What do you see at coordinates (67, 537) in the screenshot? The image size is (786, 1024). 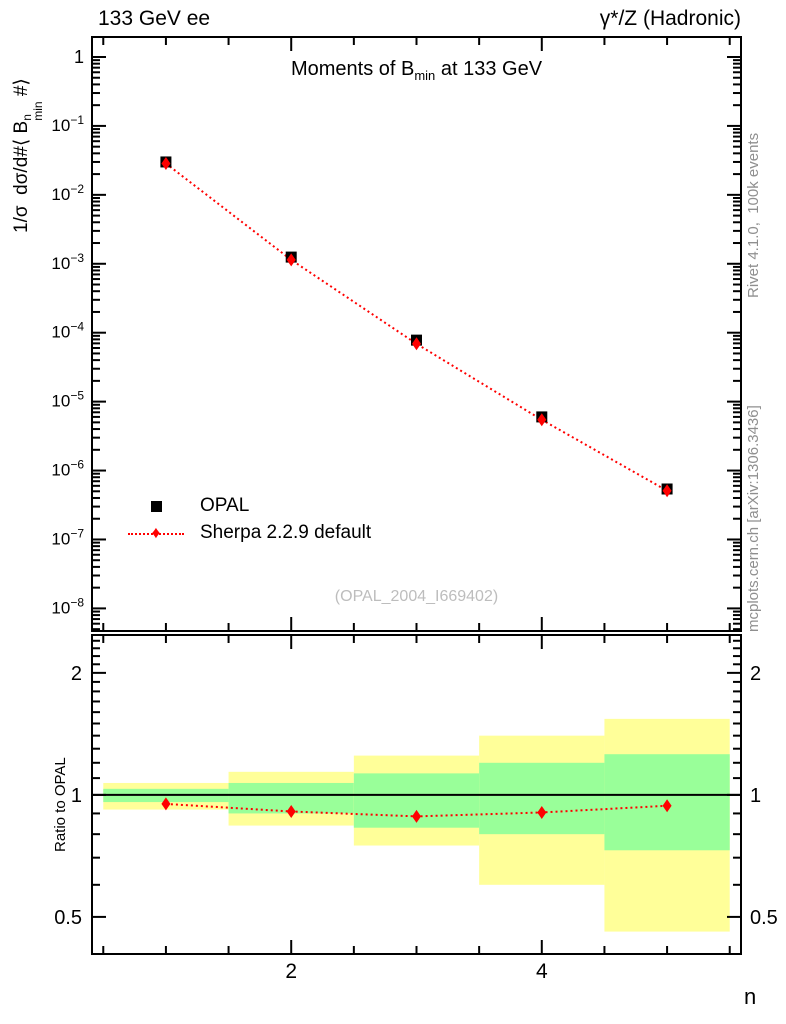 I see `svg-text: 10⁻⁷` at bounding box center [67, 537].